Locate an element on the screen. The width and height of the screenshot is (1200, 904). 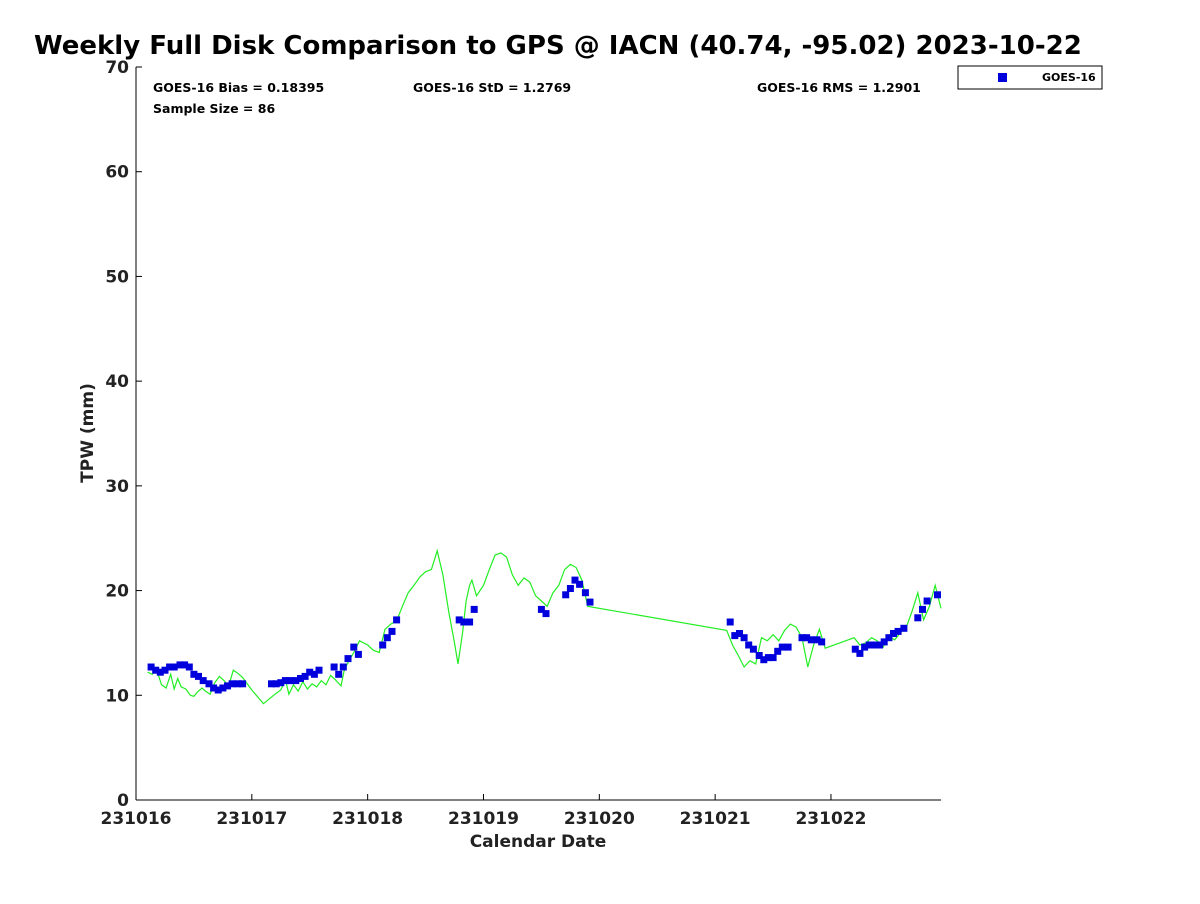
gps-series is located at coordinates (544, 626).